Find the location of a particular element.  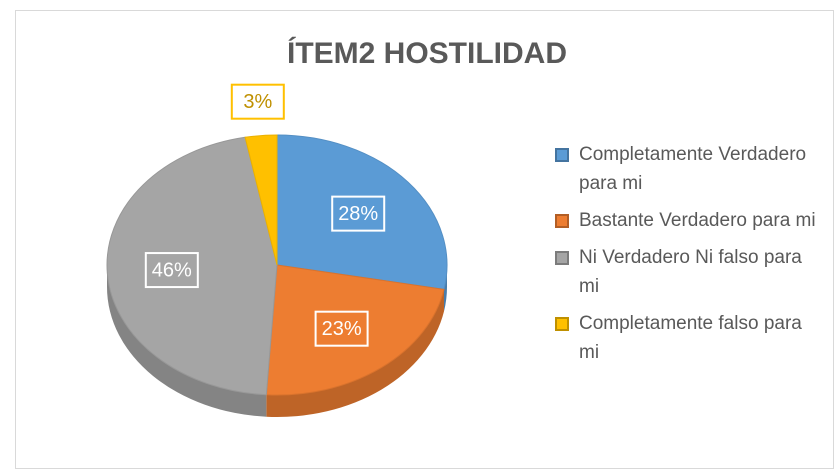

legend-label: Completamente falso para mi is located at coordinates (690, 338).